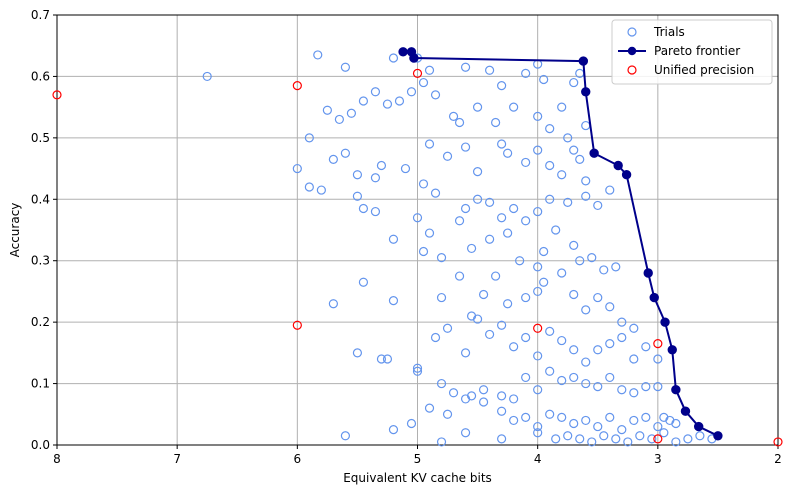  I want to click on y-tick-label: 0.6, so click(40, 76).